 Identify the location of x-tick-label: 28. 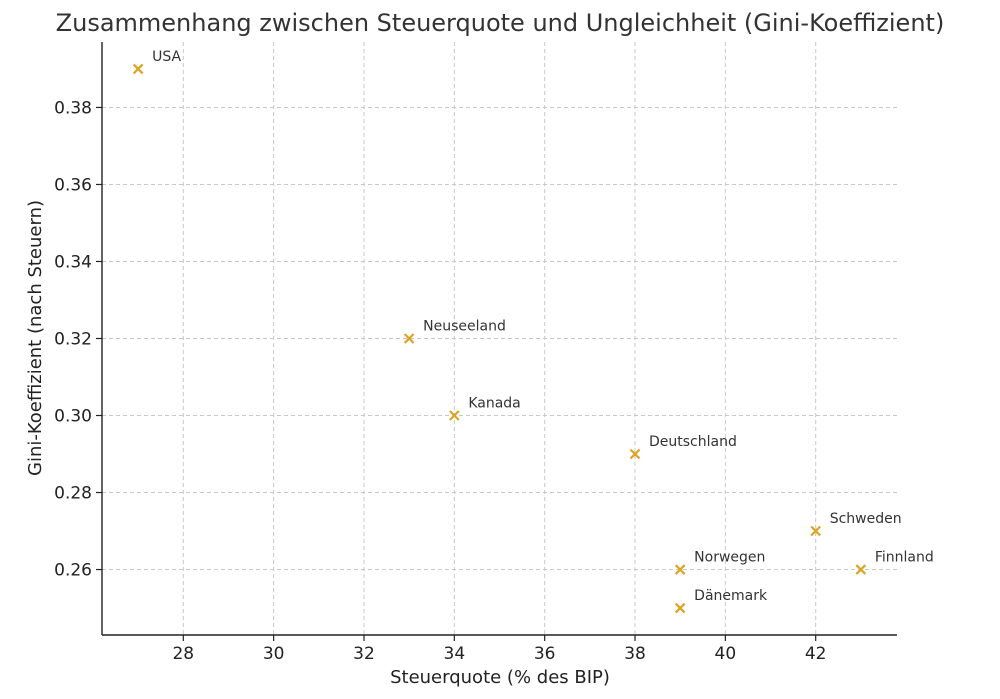
(183, 654).